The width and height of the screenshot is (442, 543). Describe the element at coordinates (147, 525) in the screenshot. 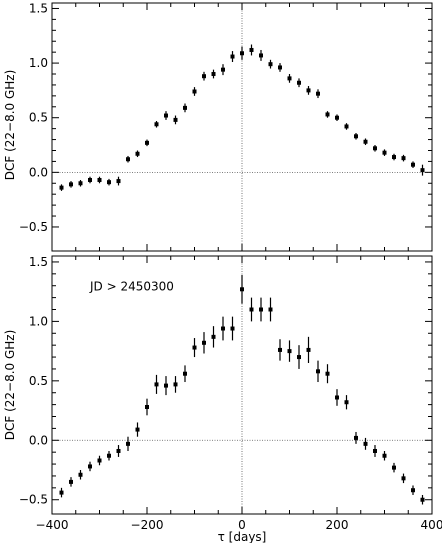

I see `x-tick-label: −200` at that location.